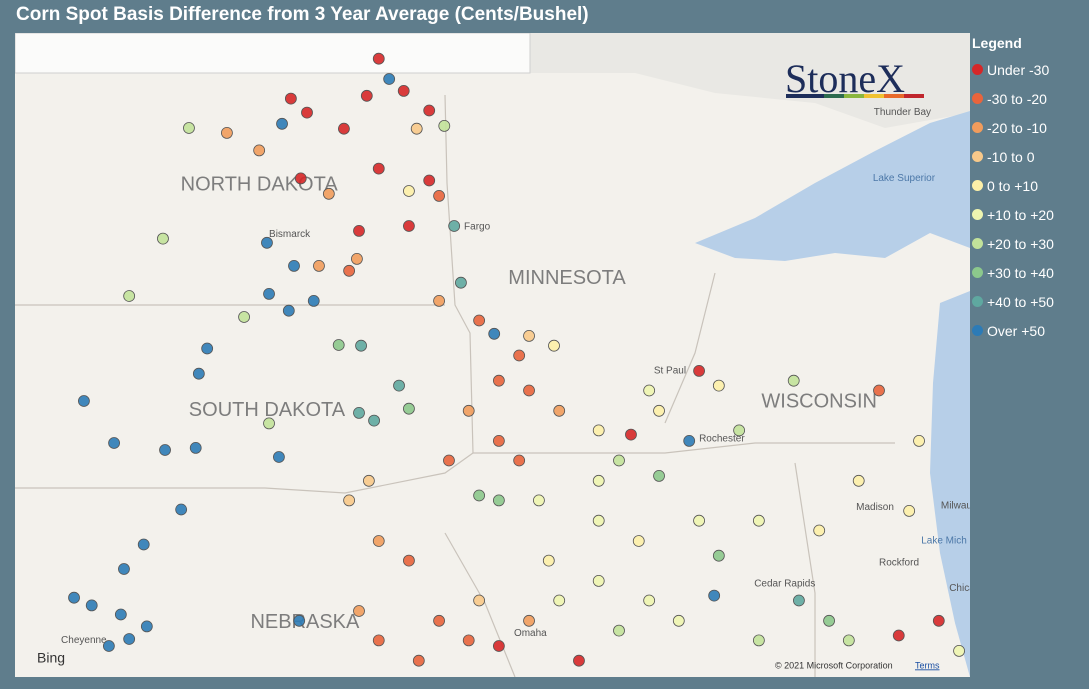 This screenshot has height=689, width=1089. What do you see at coordinates (670, 371) in the screenshot?
I see `city-label: St Paul` at bounding box center [670, 371].